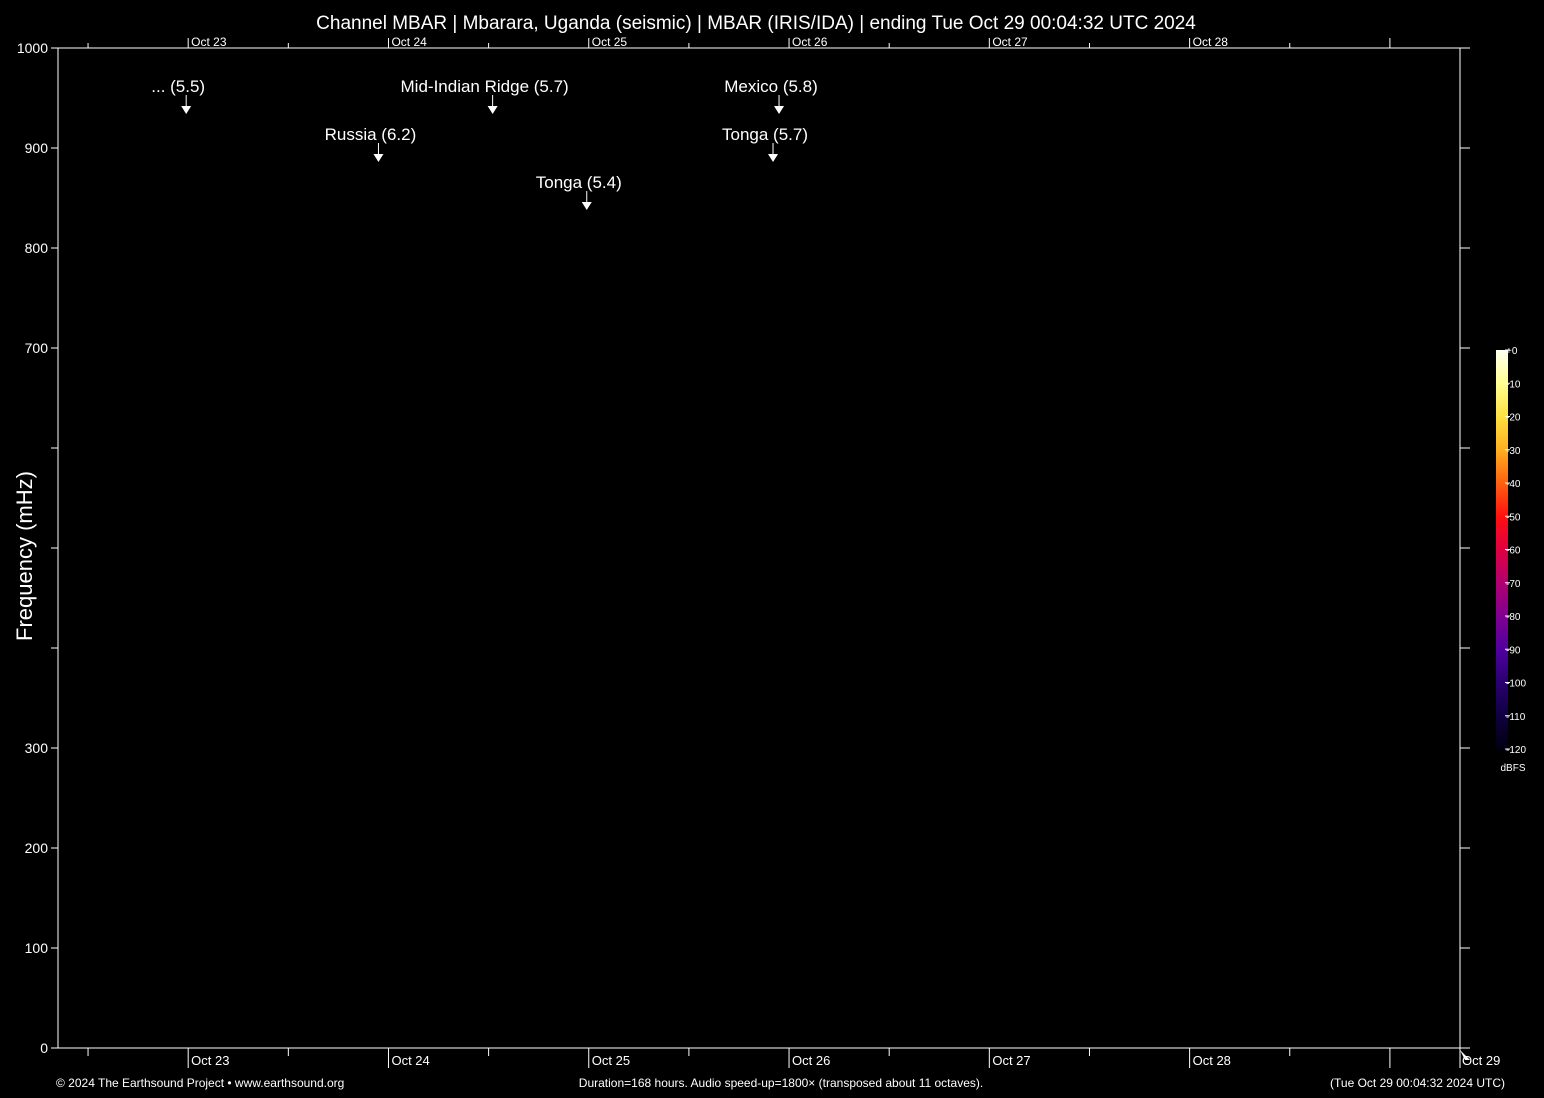 This screenshot has height=1098, width=1544. Describe the element at coordinates (1513, 384) in the screenshot. I see `colorbar-tick-label: -10` at that location.